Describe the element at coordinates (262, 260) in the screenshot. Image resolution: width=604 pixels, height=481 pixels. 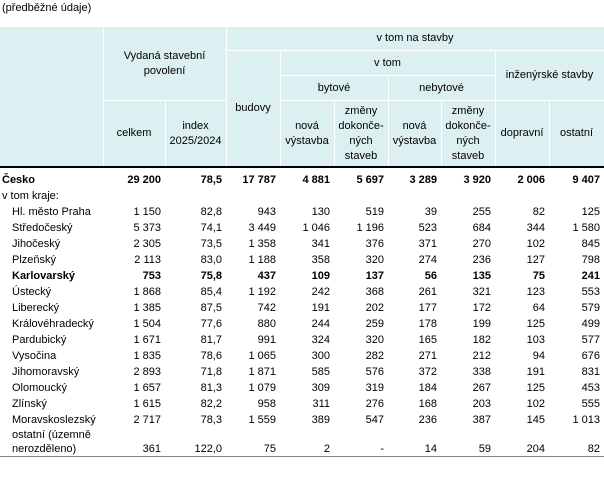
I see `cell: 1 188` at that location.